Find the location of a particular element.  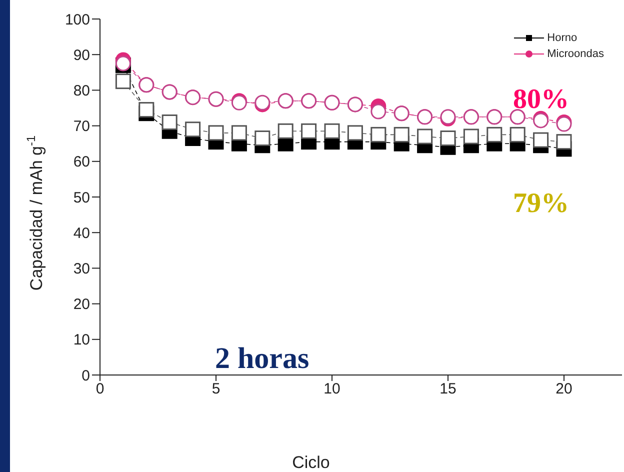

x-tick-label: 20 is located at coordinates (564, 389).